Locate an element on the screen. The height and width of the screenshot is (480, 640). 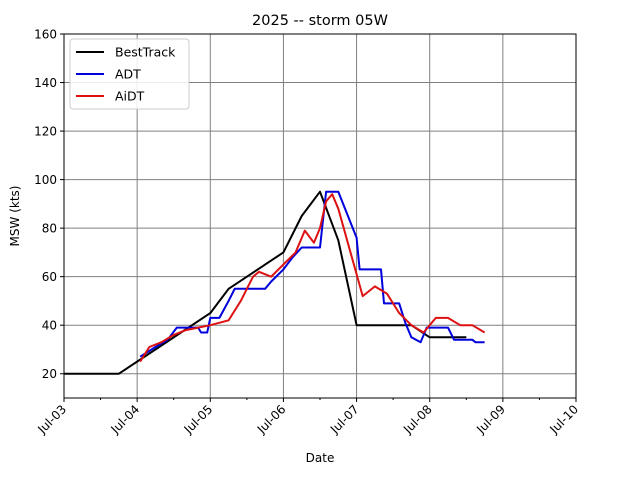
legend-label-adt: ADT is located at coordinates (128, 74).